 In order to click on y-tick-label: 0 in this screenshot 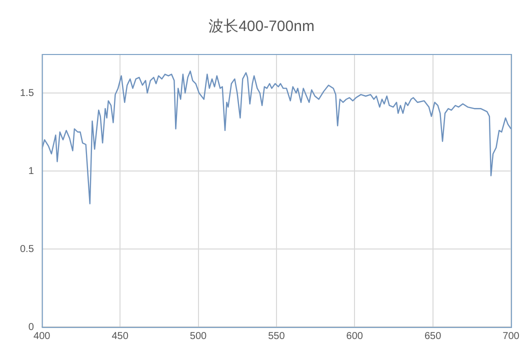, I will do `click(31, 327)`.